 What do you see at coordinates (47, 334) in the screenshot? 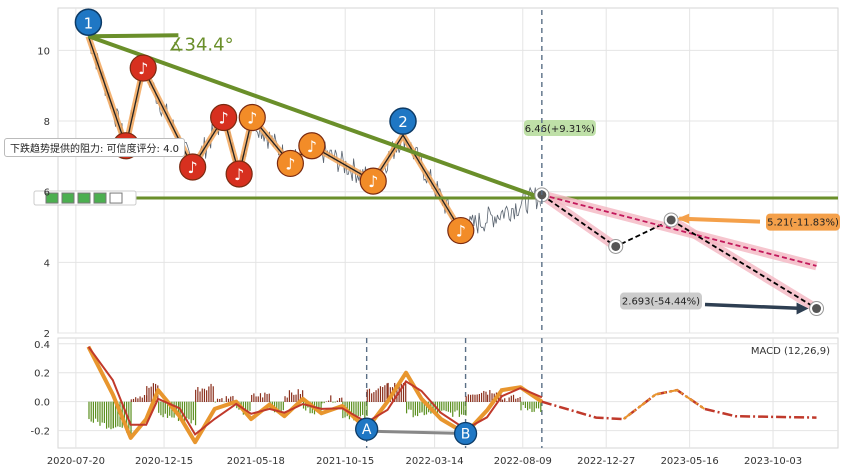
I see `y-tick-label: 2` at bounding box center [47, 334].